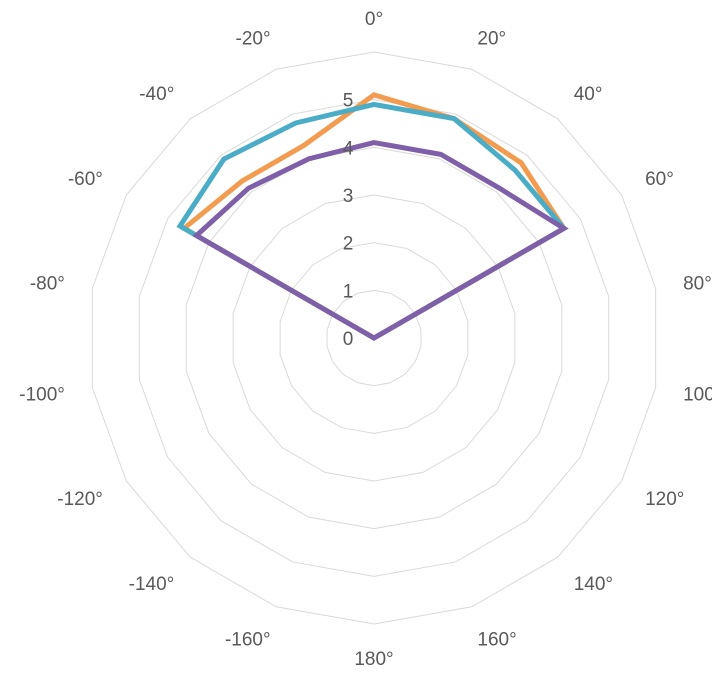 The width and height of the screenshot is (712, 673). Describe the element at coordinates (373, 658) in the screenshot. I see `angle-label: 180°` at that location.